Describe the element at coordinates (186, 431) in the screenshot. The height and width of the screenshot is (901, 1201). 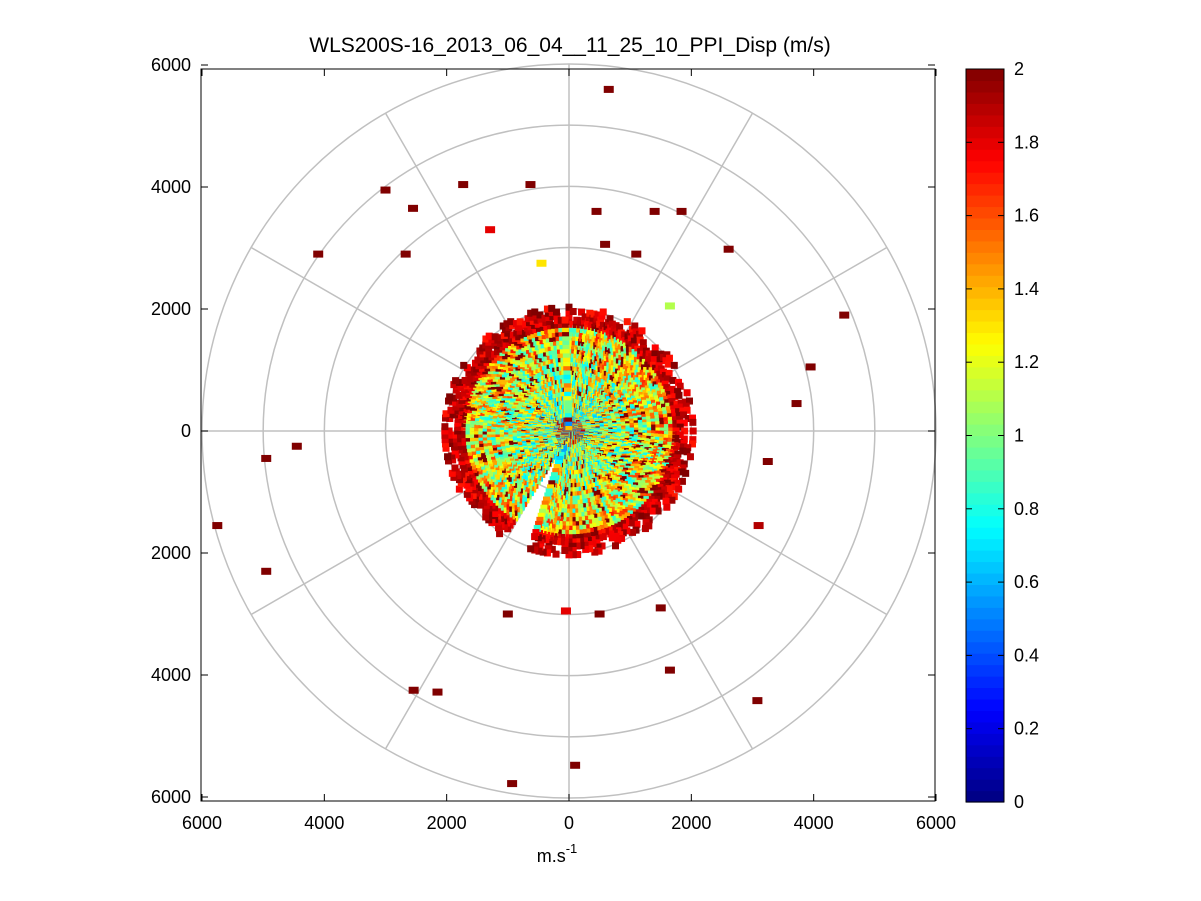
I see `y-tick-label: 0` at that location.